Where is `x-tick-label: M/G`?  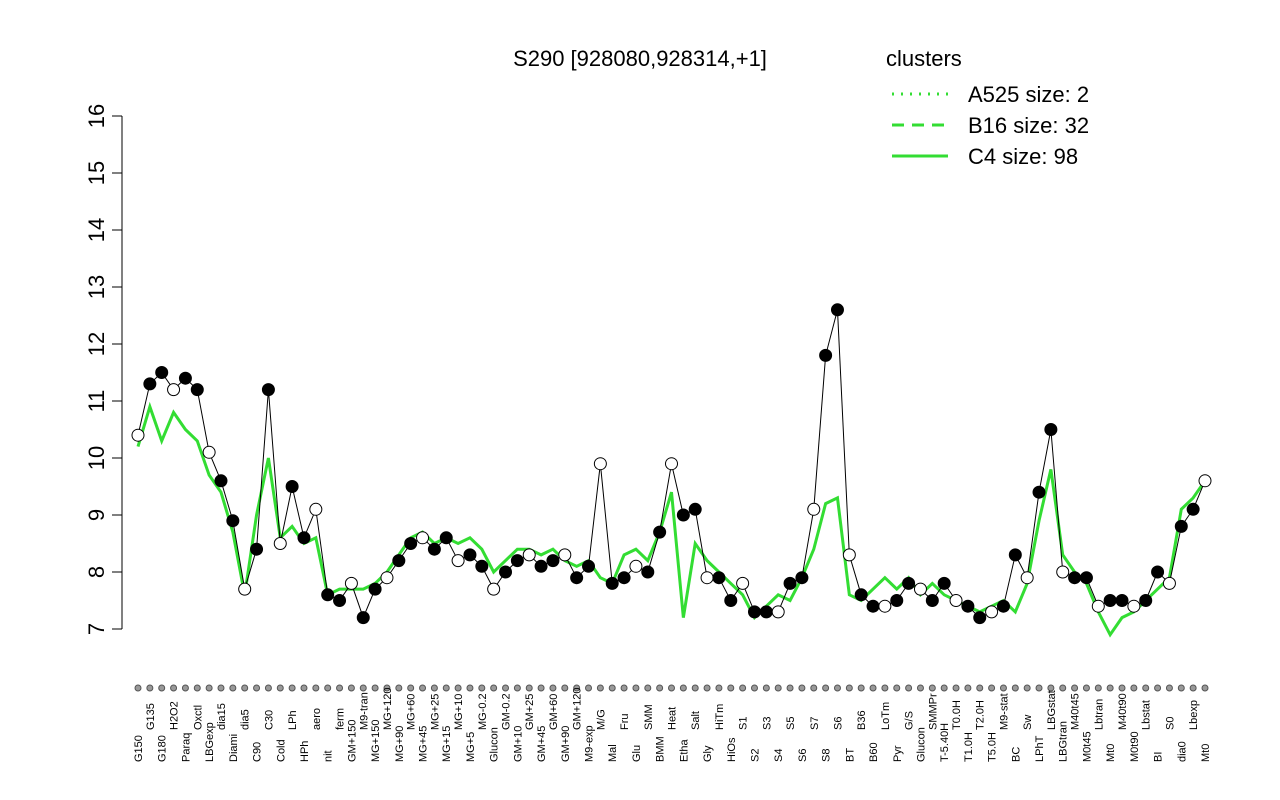
x-tick-label: M/G is located at coordinates (601, 719).